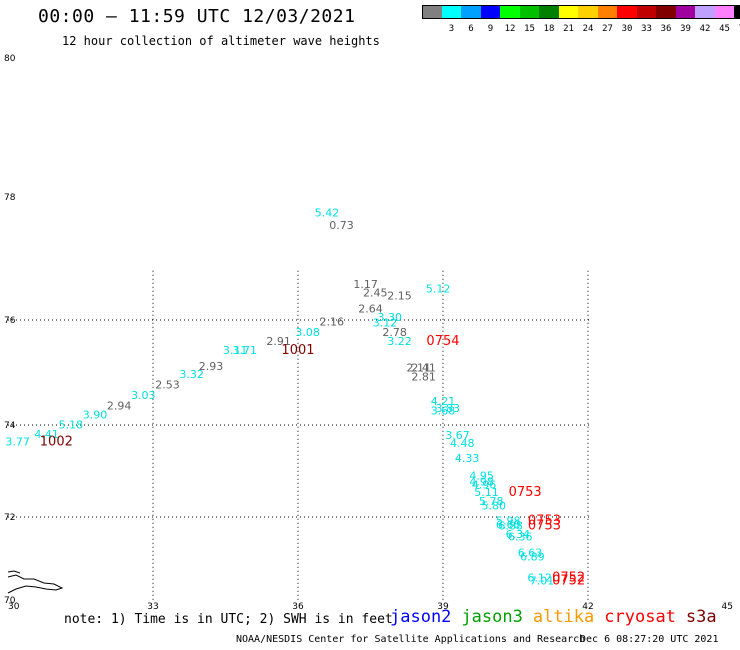 The height and width of the screenshot is (650, 740). Describe the element at coordinates (508, 520) in the screenshot. I see `wave-height-label: 5.98` at that location.